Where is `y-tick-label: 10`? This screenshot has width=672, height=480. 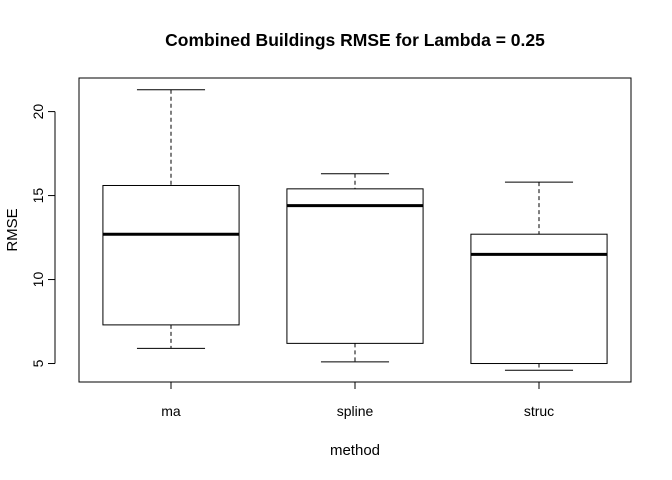 y-tick-label: 10 is located at coordinates (38, 280).